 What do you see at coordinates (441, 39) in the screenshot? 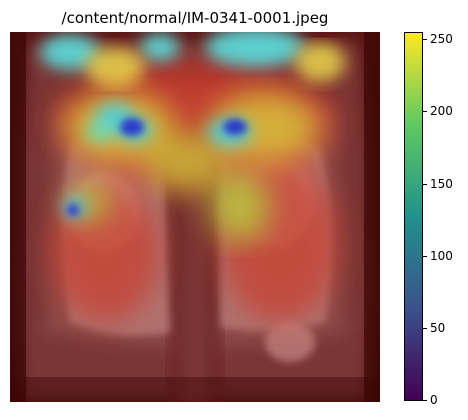
I see `colorbar-tick-label: 250` at bounding box center [441, 39].